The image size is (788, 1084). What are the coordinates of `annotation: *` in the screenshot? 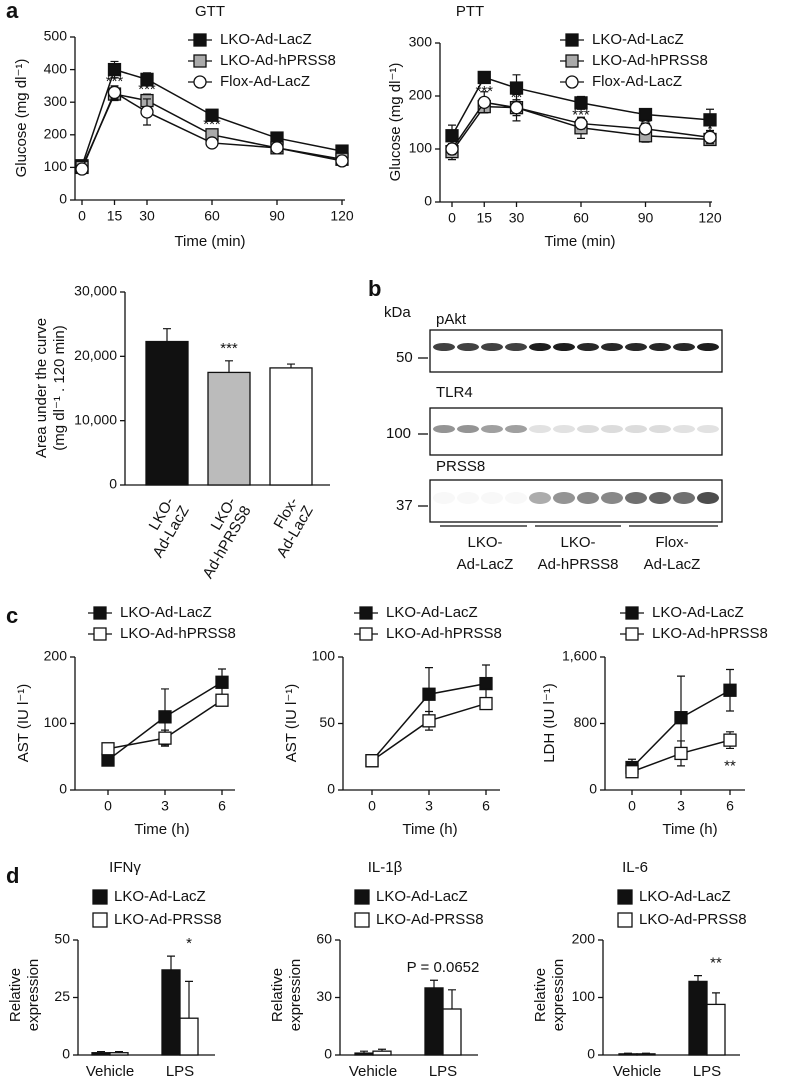 It's located at (189, 943).